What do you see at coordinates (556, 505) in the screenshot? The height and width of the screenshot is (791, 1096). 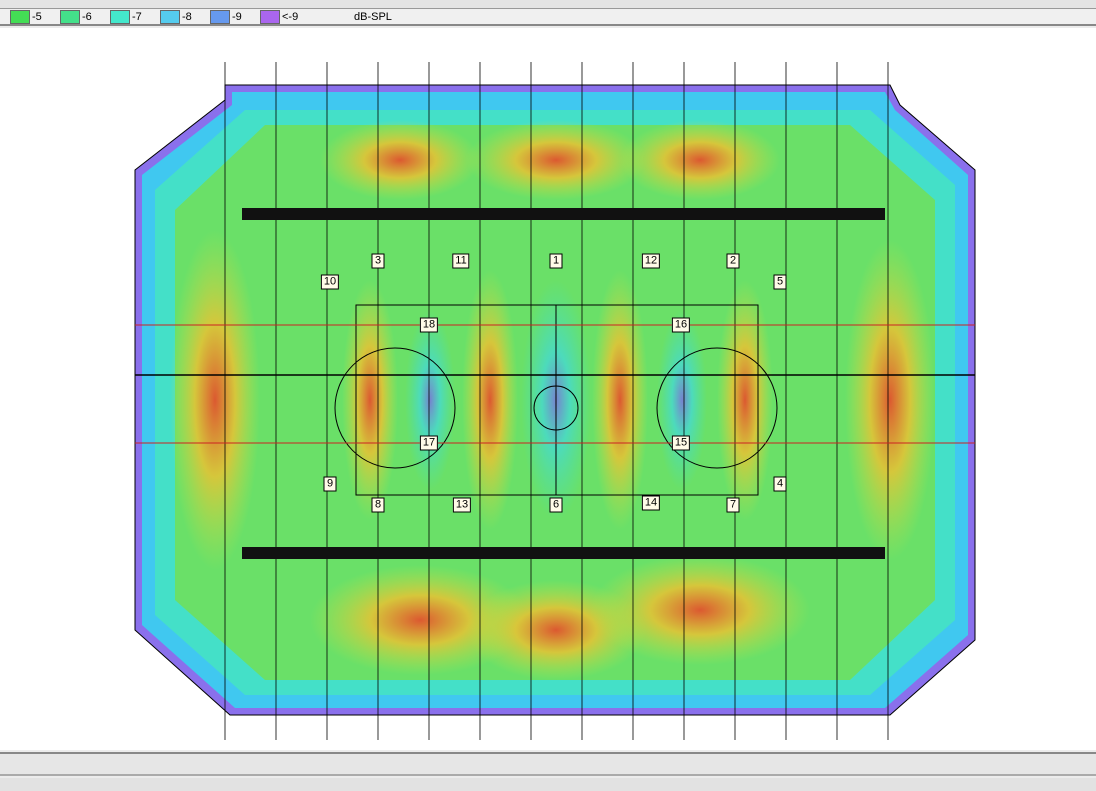 I see `speaker-marker: 6` at bounding box center [556, 505].